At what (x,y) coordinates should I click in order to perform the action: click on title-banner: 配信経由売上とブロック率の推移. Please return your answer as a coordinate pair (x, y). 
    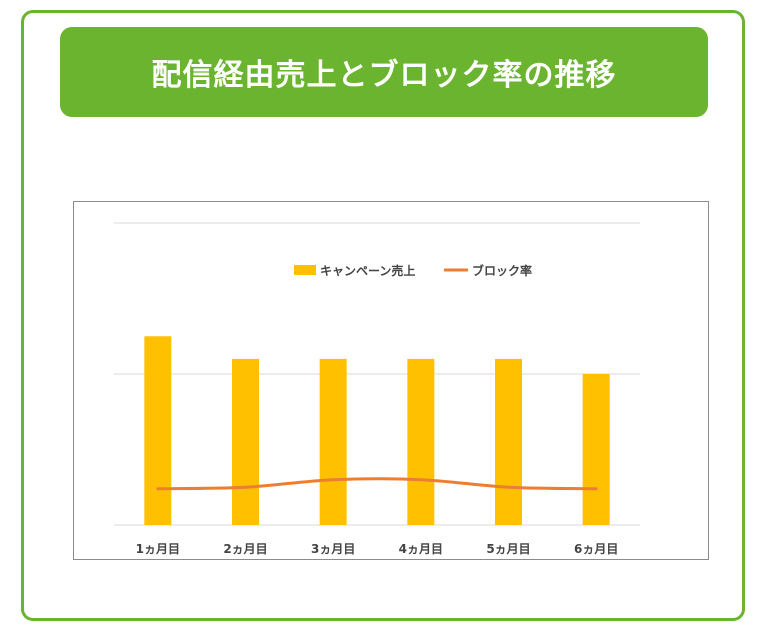
    Looking at the image, I should click on (384, 72).